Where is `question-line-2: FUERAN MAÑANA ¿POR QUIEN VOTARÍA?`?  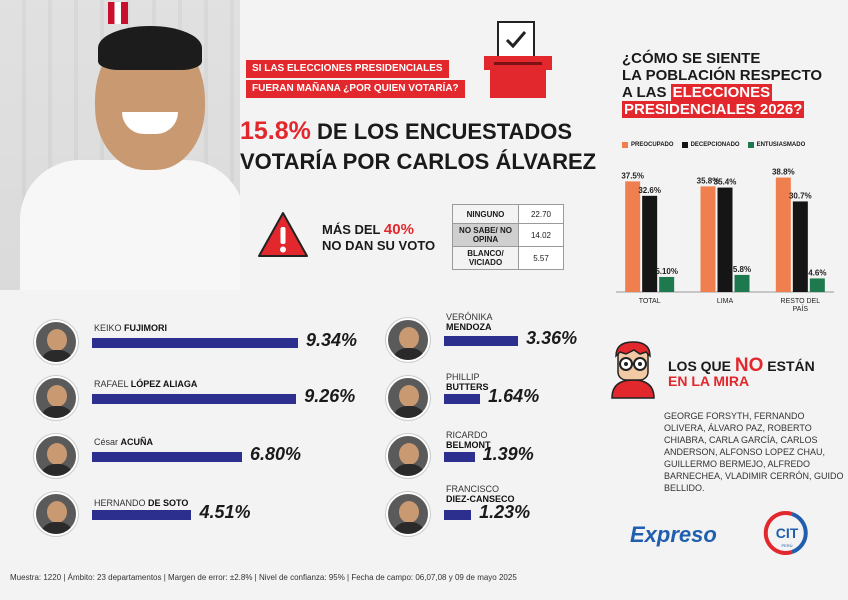 question-line-2: FUERAN MAÑANA ¿POR QUIEN VOTARÍA? is located at coordinates (355, 89).